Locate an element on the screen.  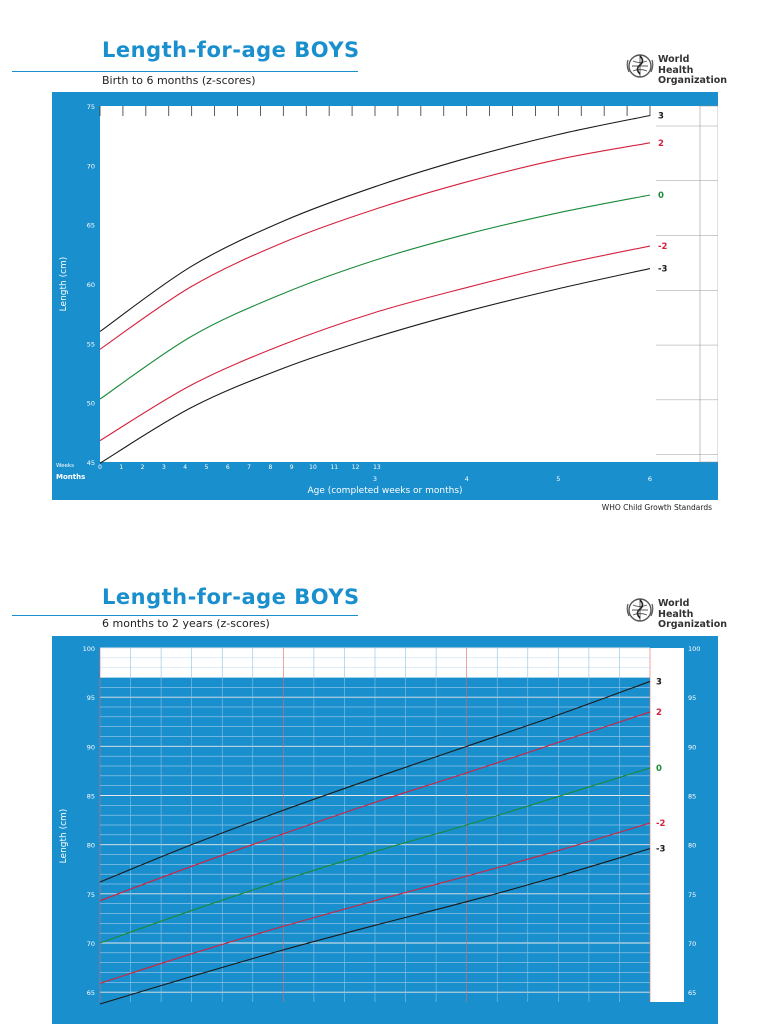
y-tick-label: 95 is located at coordinates (91, 698).